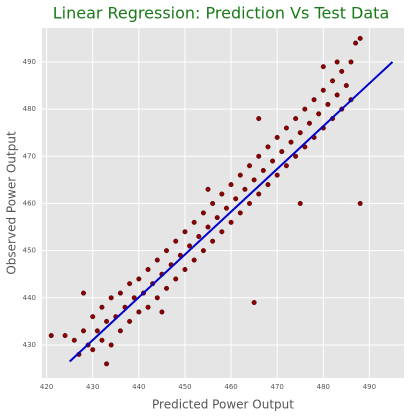 This screenshot has width=414, height=416. What do you see at coordinates (29, 62) in the screenshot?
I see `y-tick-label: 490` at bounding box center [29, 62].